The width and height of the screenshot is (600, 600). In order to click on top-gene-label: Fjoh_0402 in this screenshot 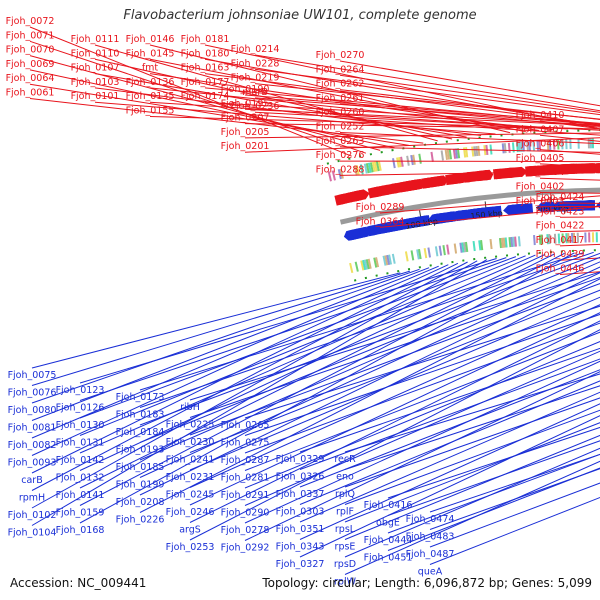, I will do `click(540, 187)`.